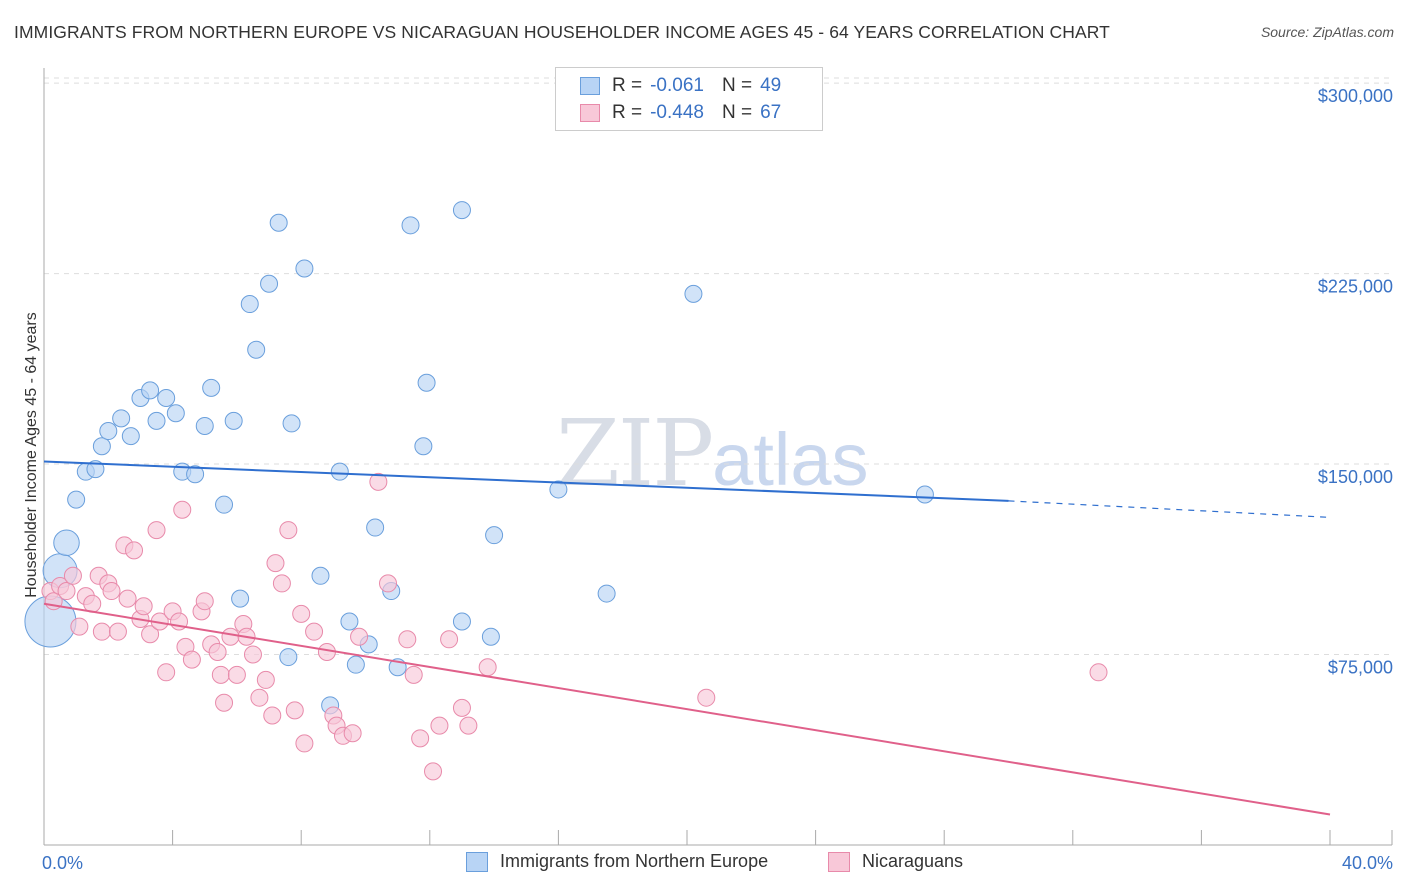 The image size is (1406, 892). What do you see at coordinates (895, 861) in the screenshot?
I see `legend-item-nicaraguans: Nicaraguans` at bounding box center [895, 861].